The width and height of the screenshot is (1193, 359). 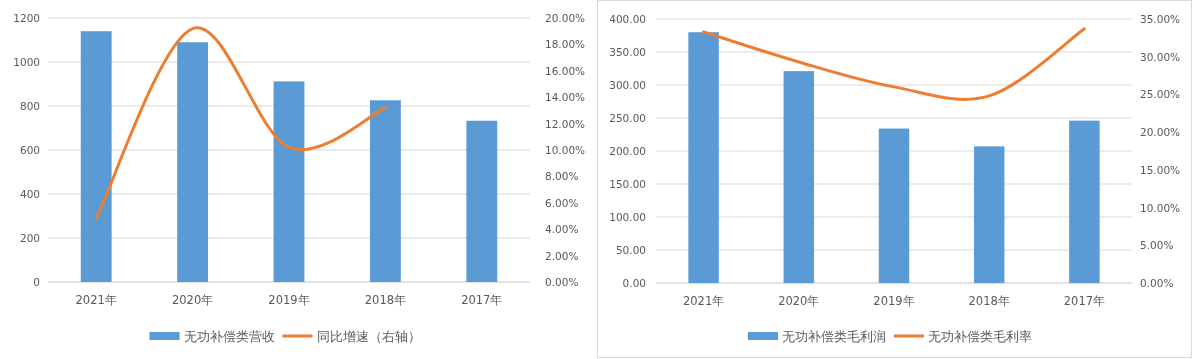 What do you see at coordinates (627, 85) in the screenshot?
I see `y-tick-label: 300.00` at bounding box center [627, 85].